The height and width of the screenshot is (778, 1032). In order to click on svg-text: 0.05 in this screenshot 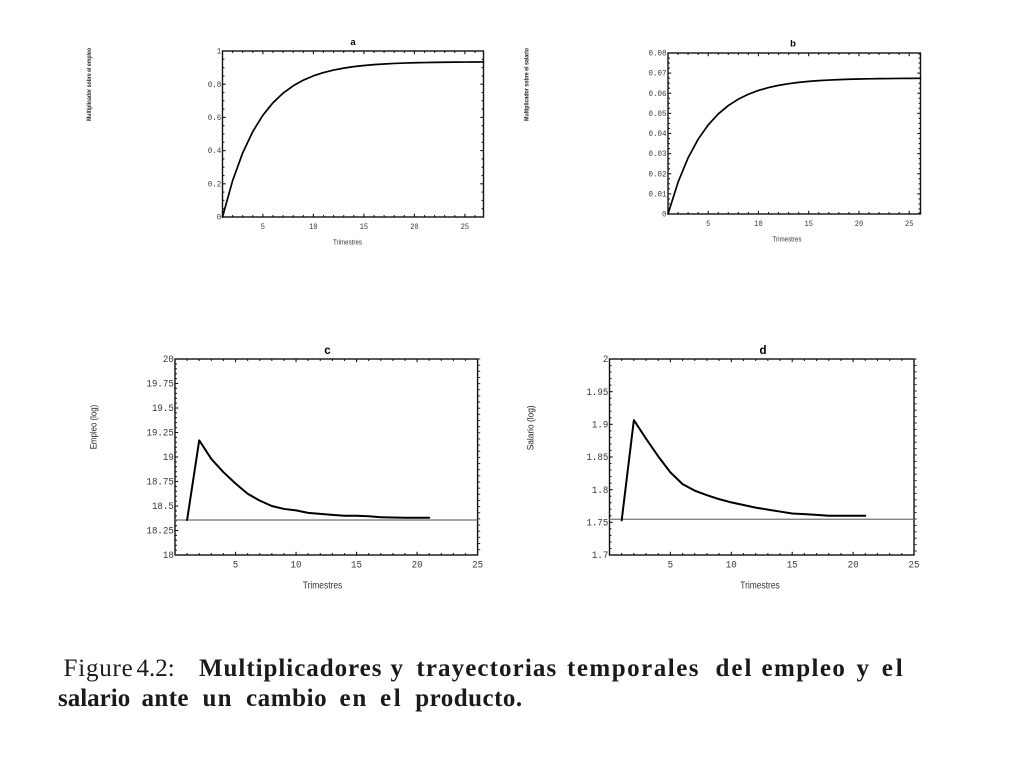, I will do `click(658, 114)`.